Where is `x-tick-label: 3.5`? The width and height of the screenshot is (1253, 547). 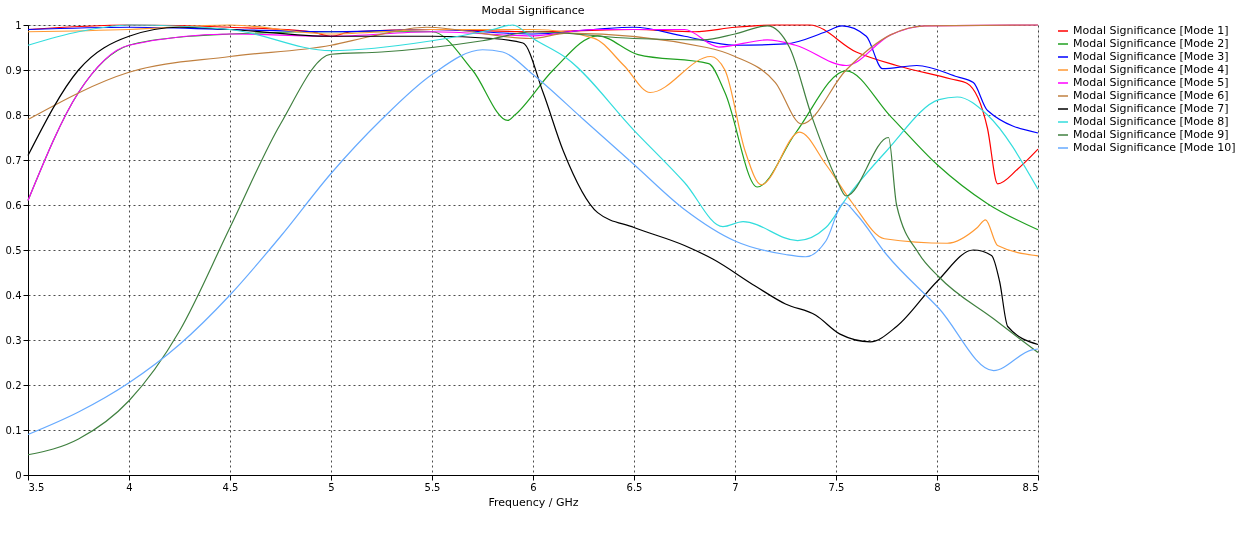 x-tick-label: 3.5 is located at coordinates (36, 487).